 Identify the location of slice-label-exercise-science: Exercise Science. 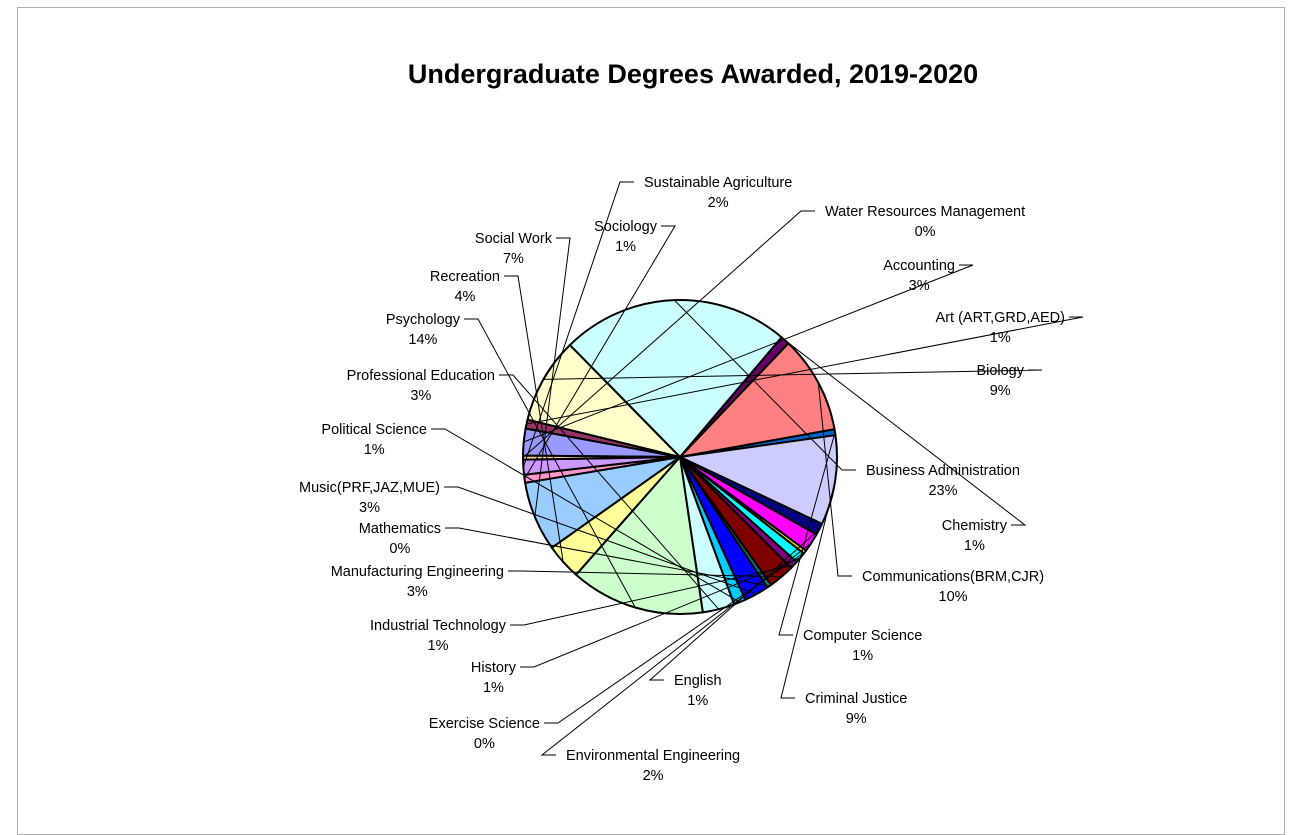
(484, 724).